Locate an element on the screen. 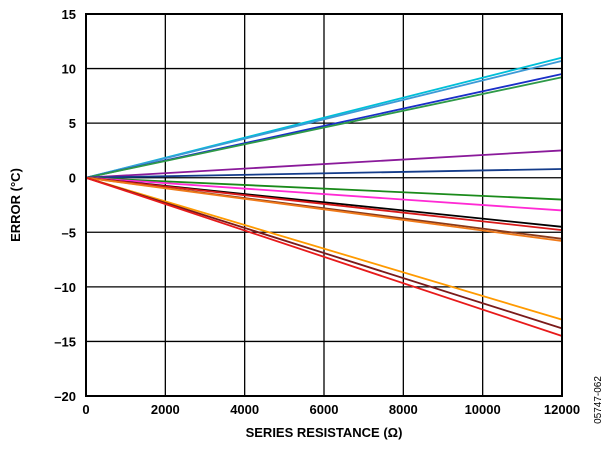 This screenshot has height=454, width=610. y-tick-label: 15 is located at coordinates (69, 14).